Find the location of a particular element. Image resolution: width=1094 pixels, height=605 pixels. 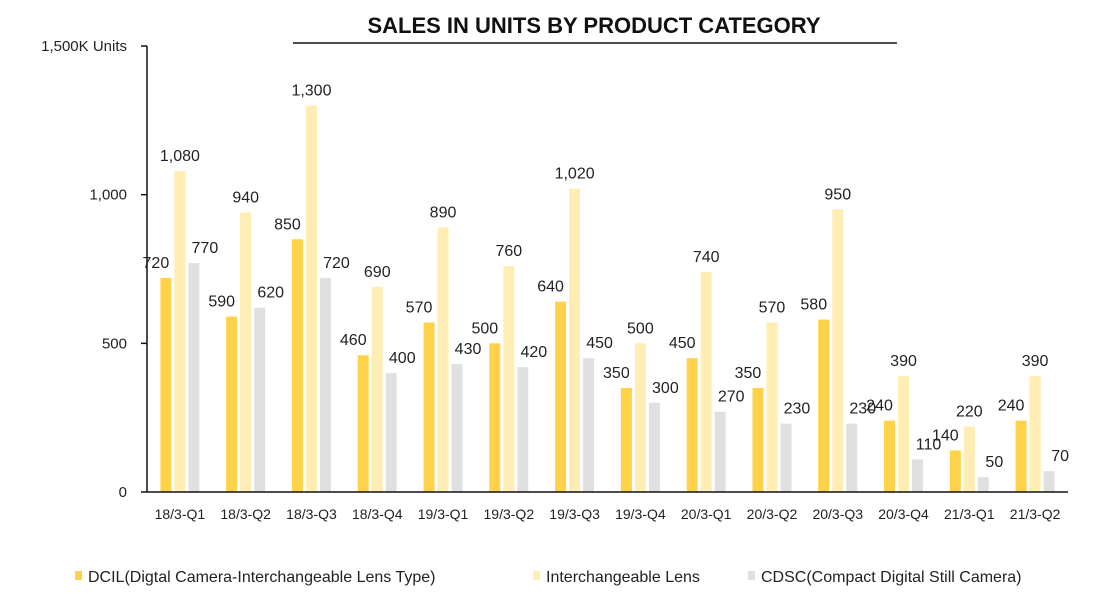

data-label: 580 is located at coordinates (813, 305).